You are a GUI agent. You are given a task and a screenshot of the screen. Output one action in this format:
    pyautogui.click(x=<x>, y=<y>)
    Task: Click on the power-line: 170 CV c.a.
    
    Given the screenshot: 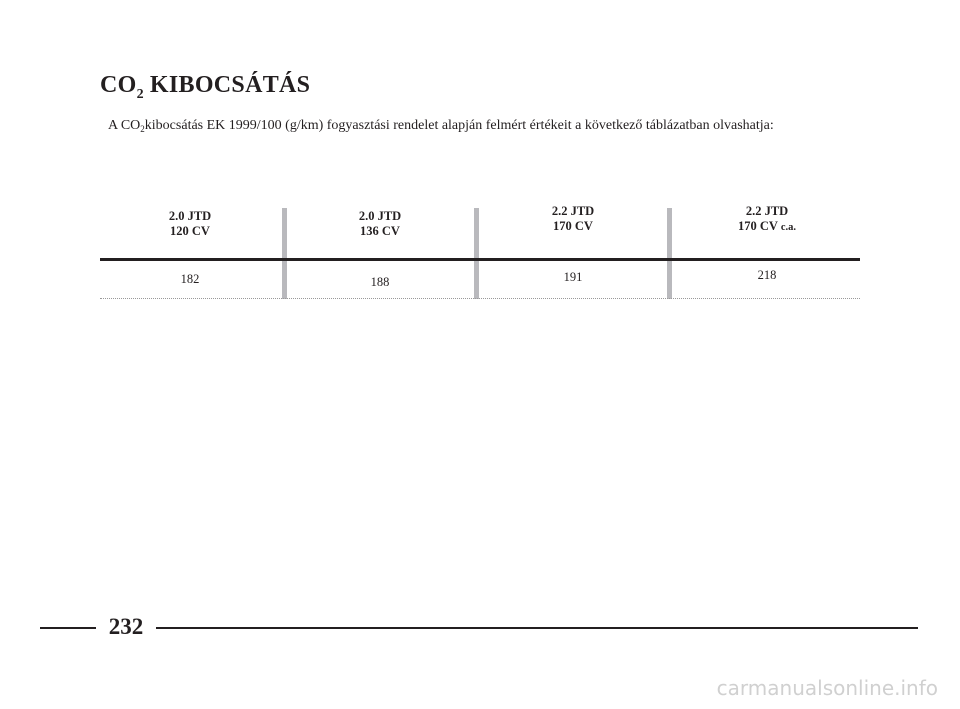 What is the action you would take?
    pyautogui.click(x=767, y=227)
    